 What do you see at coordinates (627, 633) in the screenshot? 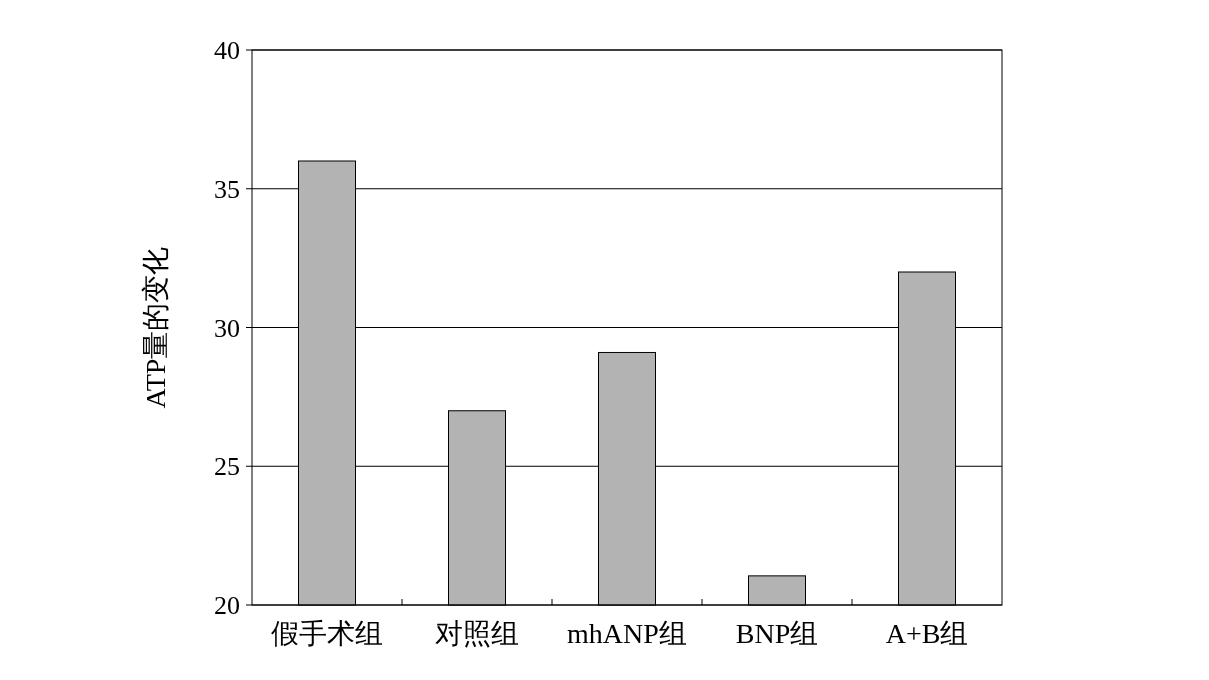
I see `x-tick-label: mhANP组` at bounding box center [627, 633].